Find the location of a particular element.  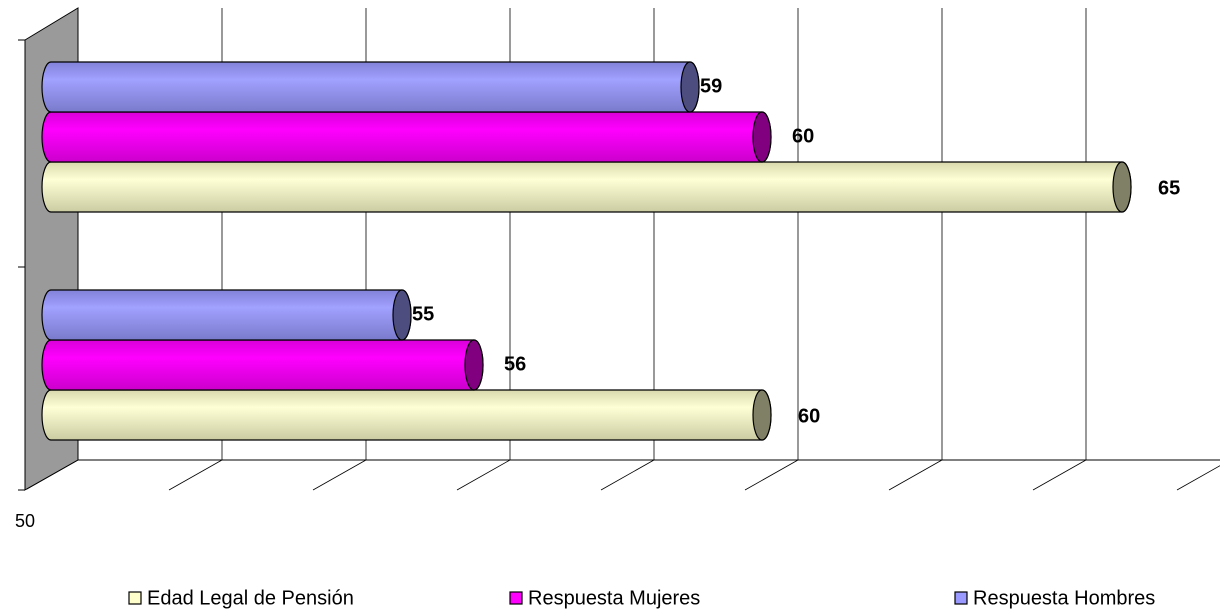

legend-label: Respuesta Hombres is located at coordinates (1064, 598).